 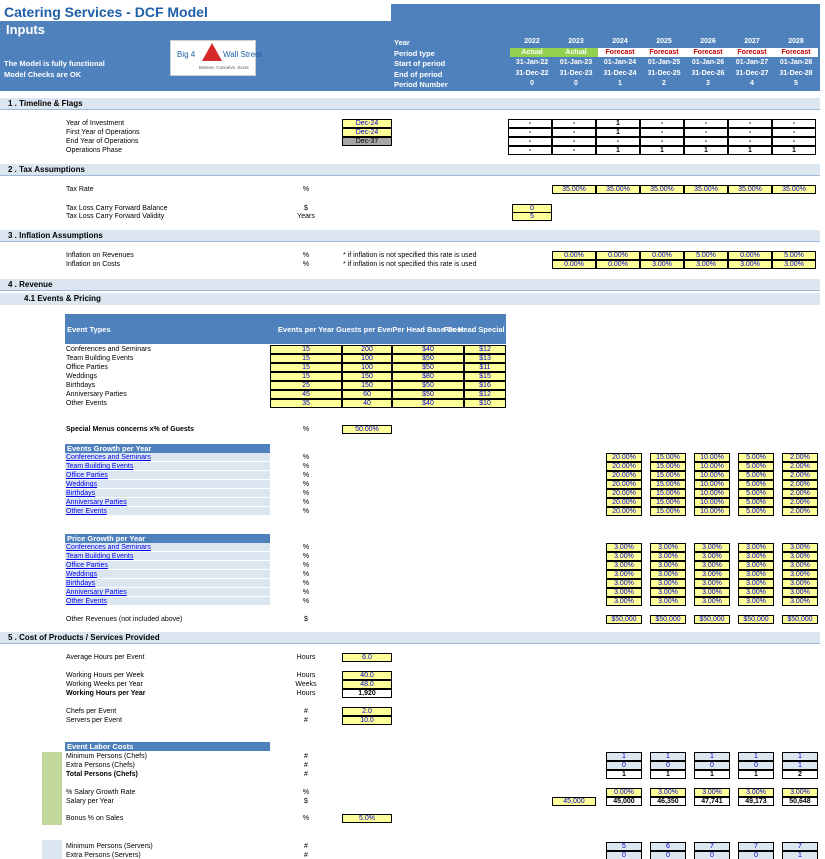 I want to click on price-growth-row-link: Conferences and Seminars, so click(x=167, y=547).